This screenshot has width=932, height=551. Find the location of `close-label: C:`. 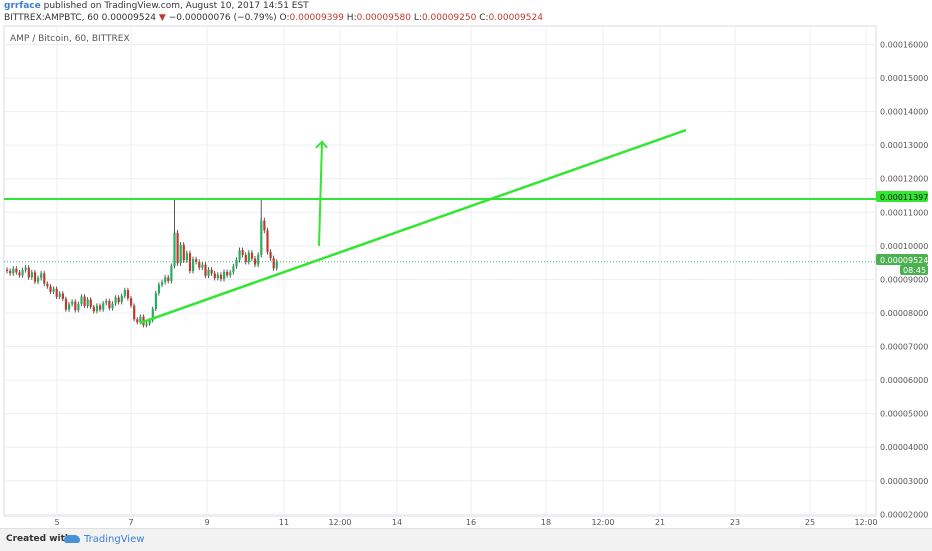

close-label: C: is located at coordinates (484, 18).